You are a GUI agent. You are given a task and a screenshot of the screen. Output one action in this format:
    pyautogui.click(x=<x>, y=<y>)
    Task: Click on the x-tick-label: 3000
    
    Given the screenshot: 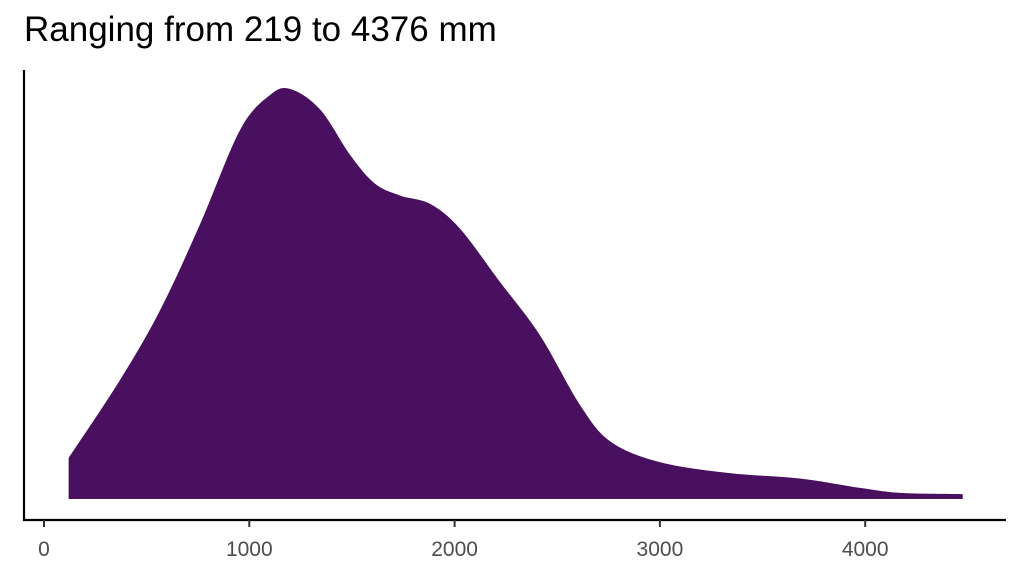 What is the action you would take?
    pyautogui.click(x=660, y=549)
    